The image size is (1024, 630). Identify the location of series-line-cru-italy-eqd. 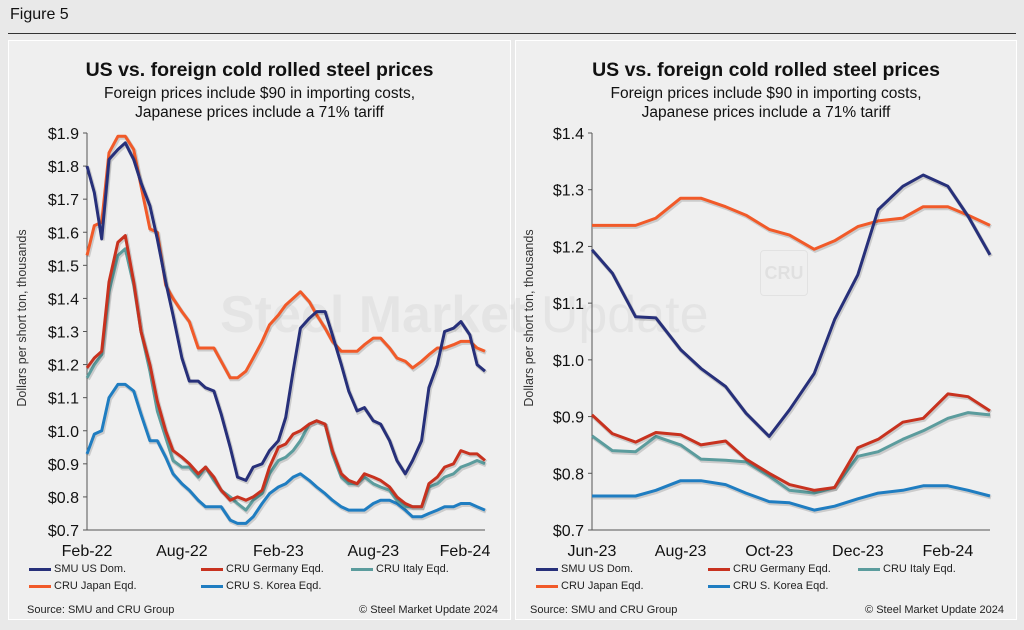
(791, 453).